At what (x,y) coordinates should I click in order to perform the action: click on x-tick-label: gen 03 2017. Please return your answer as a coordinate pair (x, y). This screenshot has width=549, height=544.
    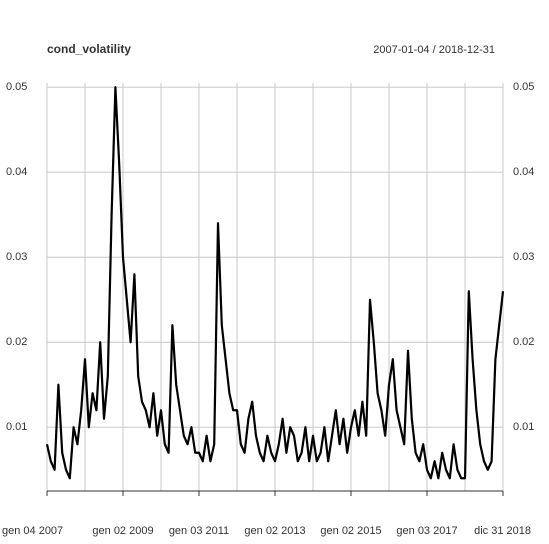
    Looking at the image, I should click on (426, 531).